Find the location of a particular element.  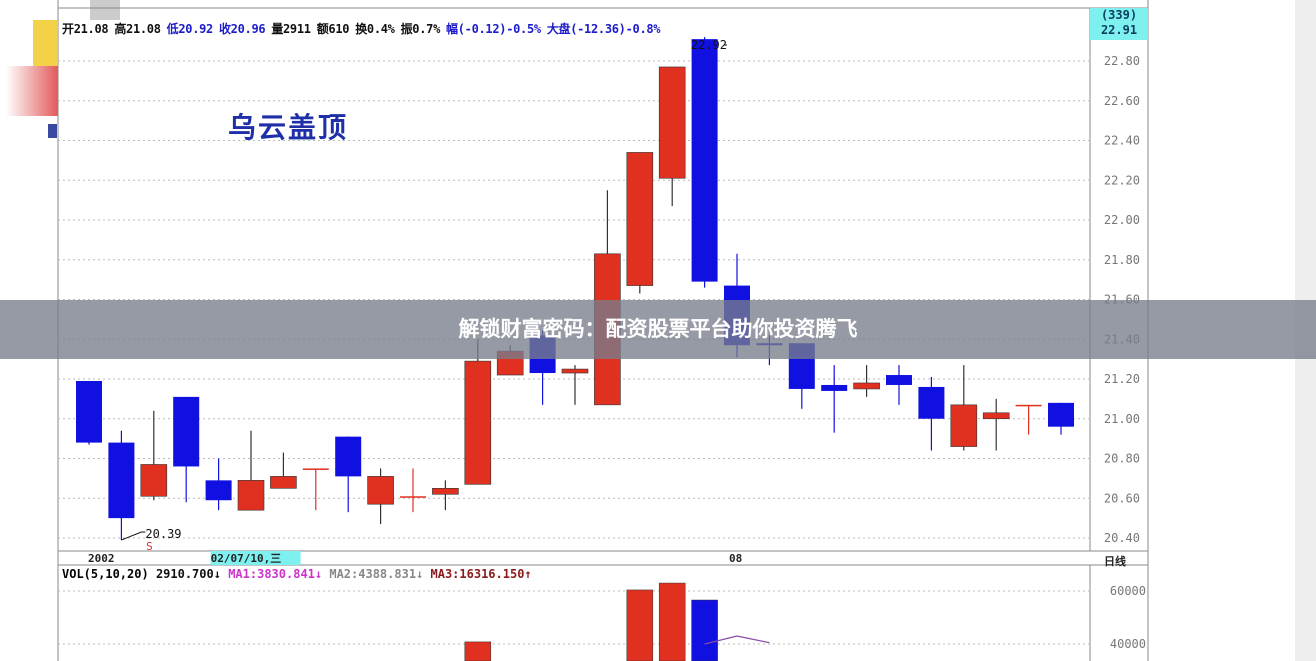

y-tick-label: 22.40 is located at coordinates (1122, 141).